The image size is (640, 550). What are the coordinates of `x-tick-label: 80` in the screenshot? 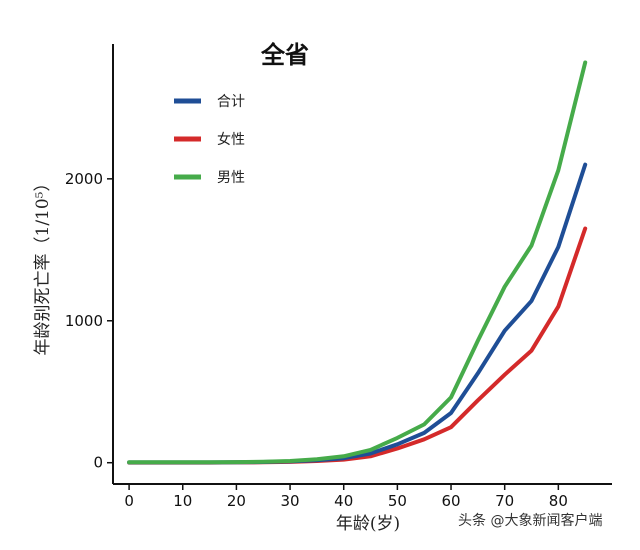 It's located at (558, 501).